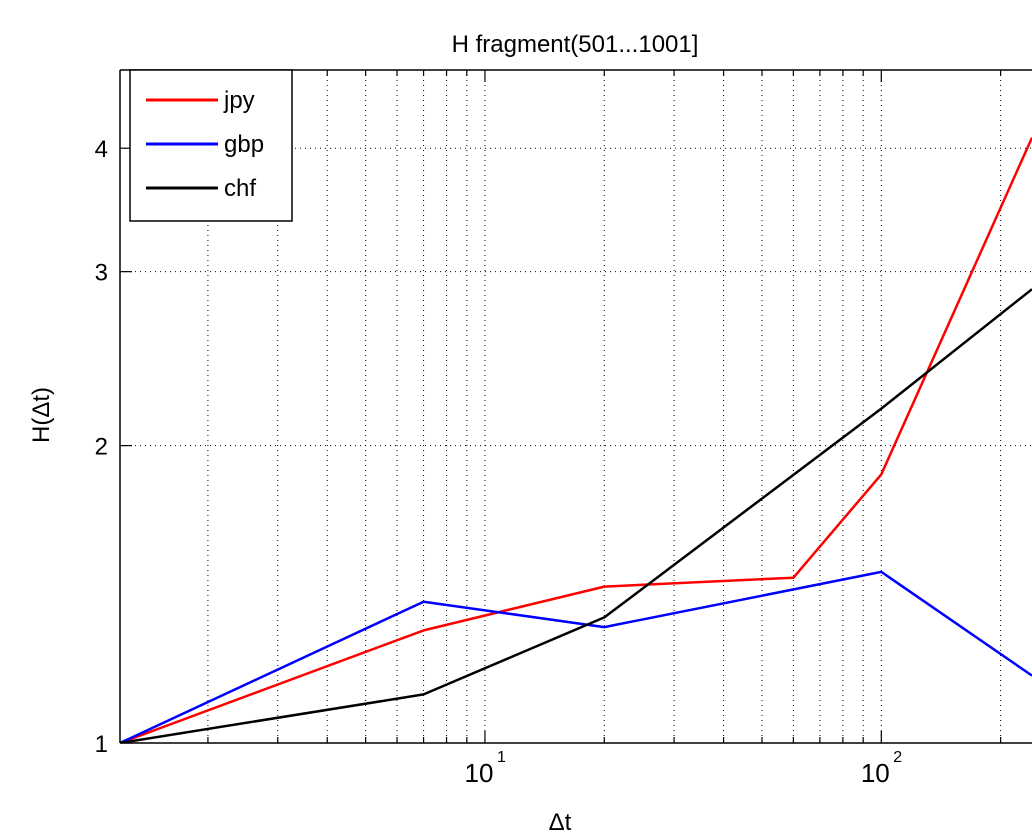 The width and height of the screenshot is (1032, 837). Describe the element at coordinates (575, 44) in the screenshot. I see `chart-title: H fragment(501...1001]` at that location.